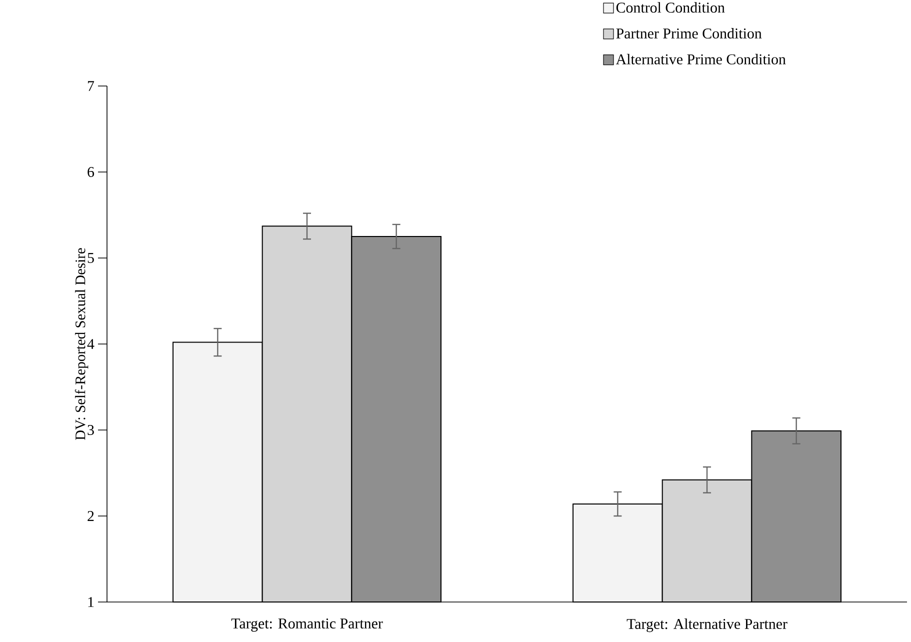 The height and width of the screenshot is (642, 911). I want to click on y-tick-label: 3, so click(91, 430).